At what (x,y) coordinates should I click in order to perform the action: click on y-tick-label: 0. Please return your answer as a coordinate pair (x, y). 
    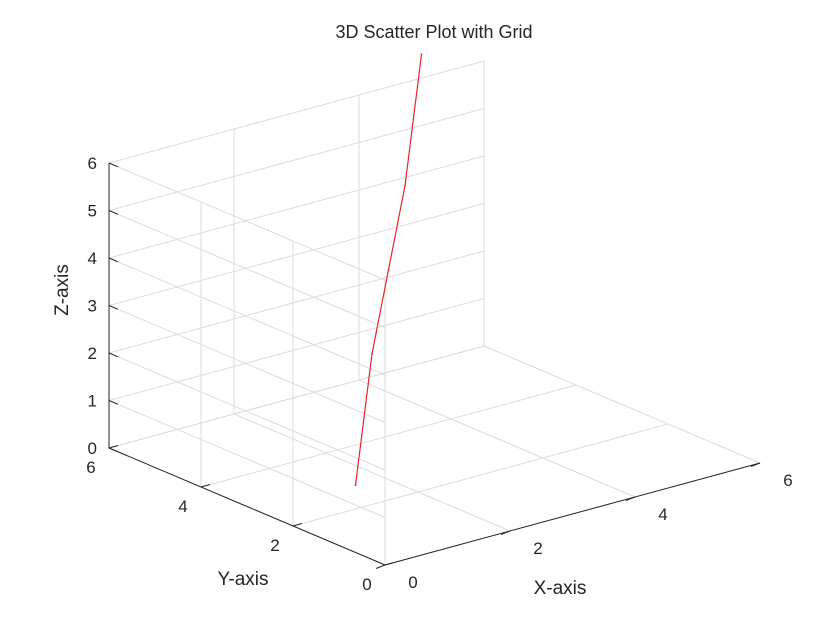
    Looking at the image, I should click on (366, 584).